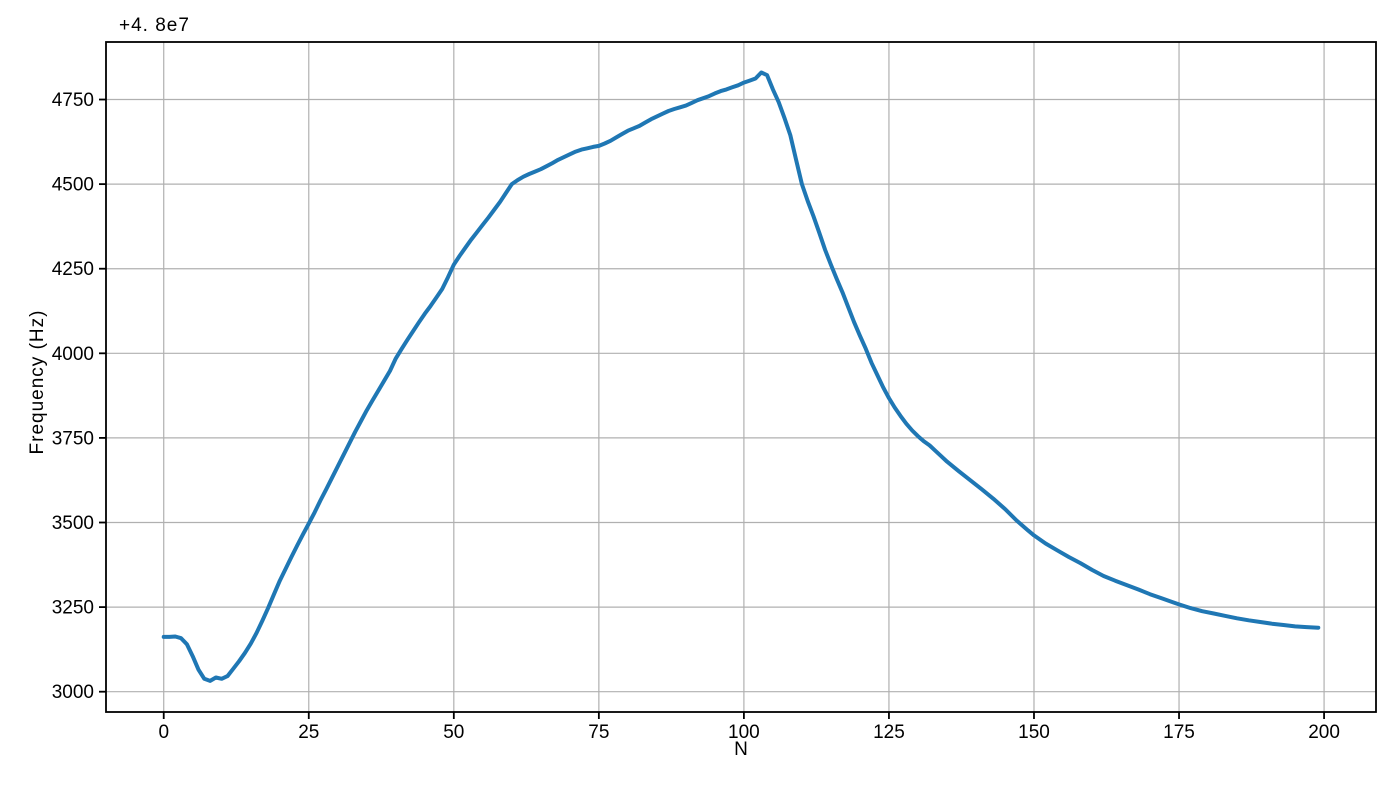  Describe the element at coordinates (73, 354) in the screenshot. I see `y-tick-label: 4000` at that location.